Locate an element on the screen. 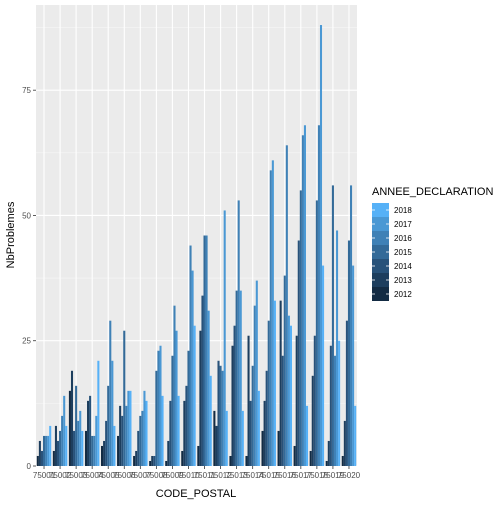 This screenshot has height=509, width=504. x-tick-label: 75017 is located at coordinates (301, 475).